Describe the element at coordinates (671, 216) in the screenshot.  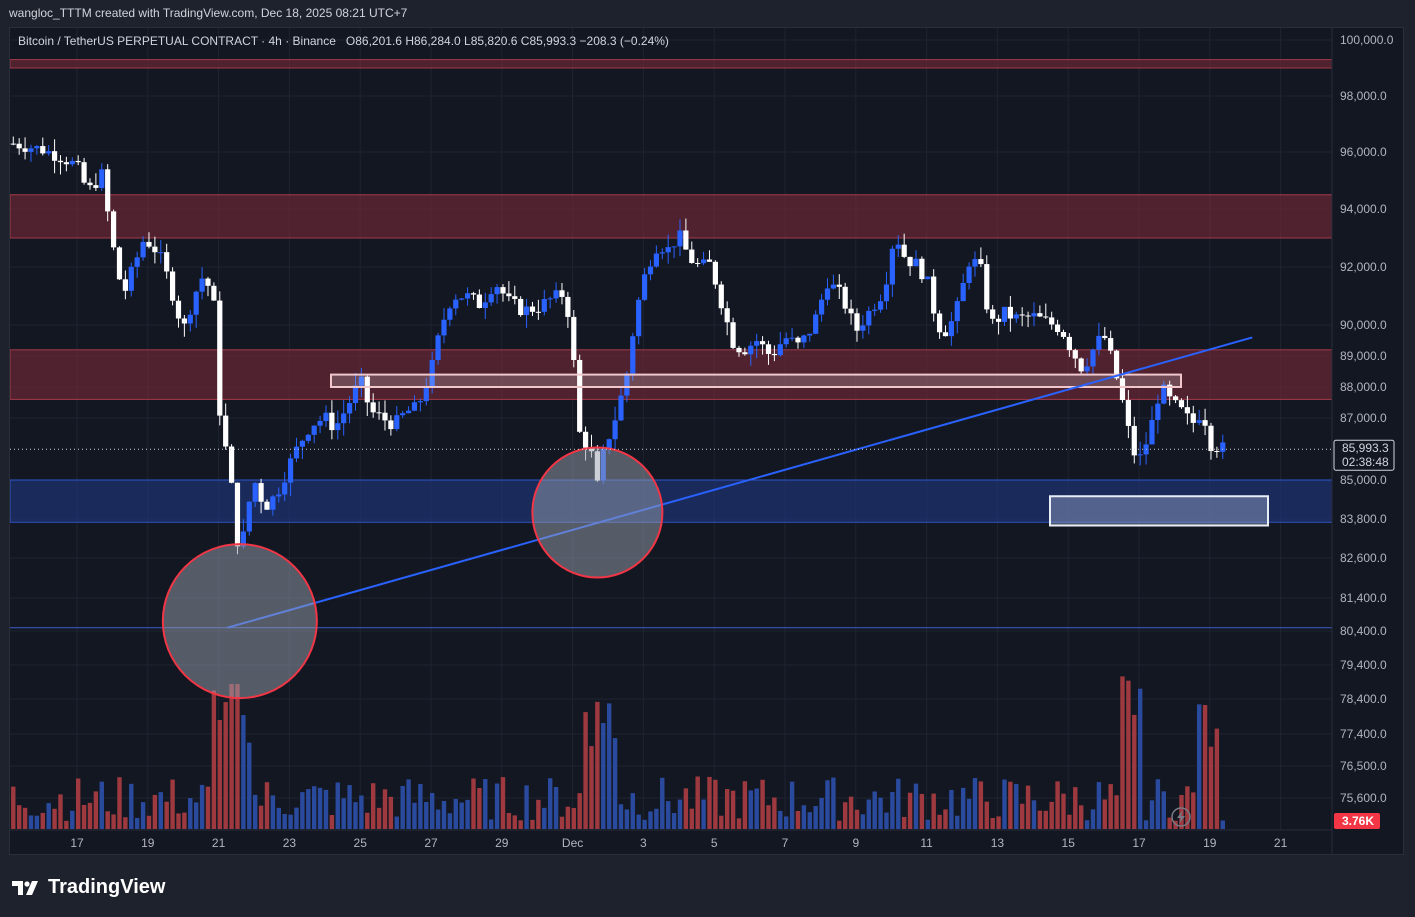
I see `supply-zone` at that location.